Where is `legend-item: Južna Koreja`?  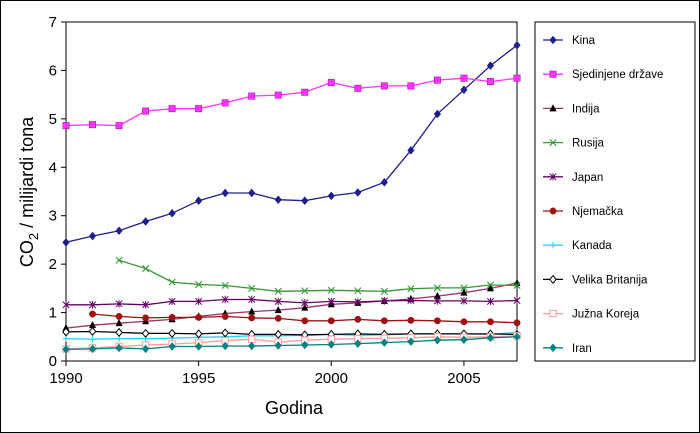
legend-item: Južna Koreja is located at coordinates (591, 315).